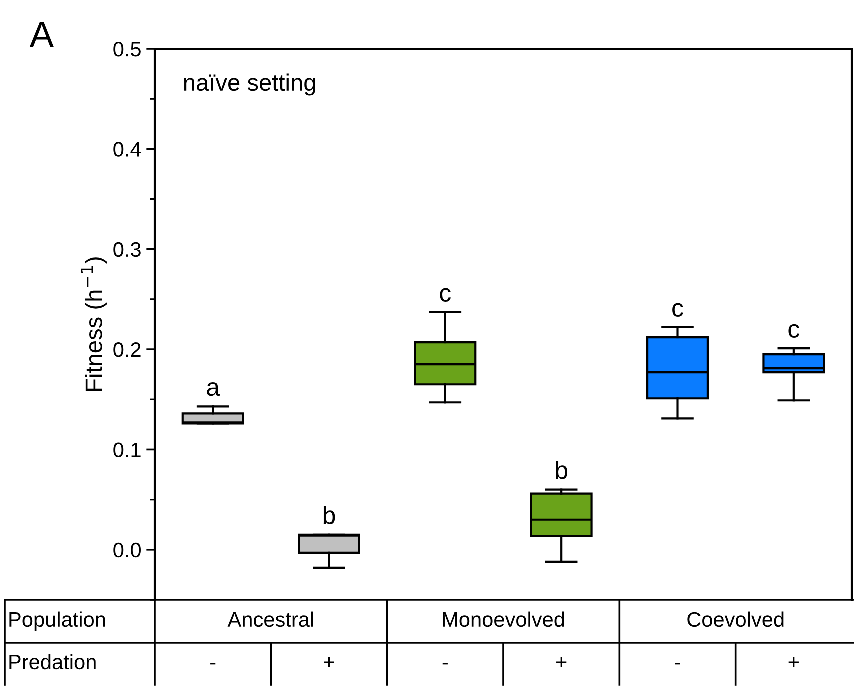  I want to click on y-tick-label: 0.0, so click(127, 550).